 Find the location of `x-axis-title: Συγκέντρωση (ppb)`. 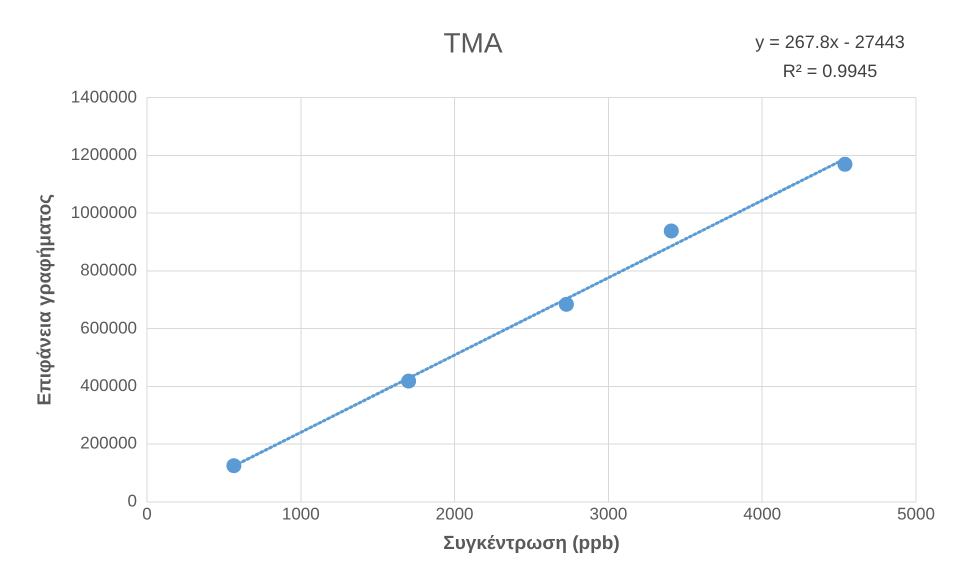

x-axis-title: Συγκέντρωση (ppb) is located at coordinates (531, 543).